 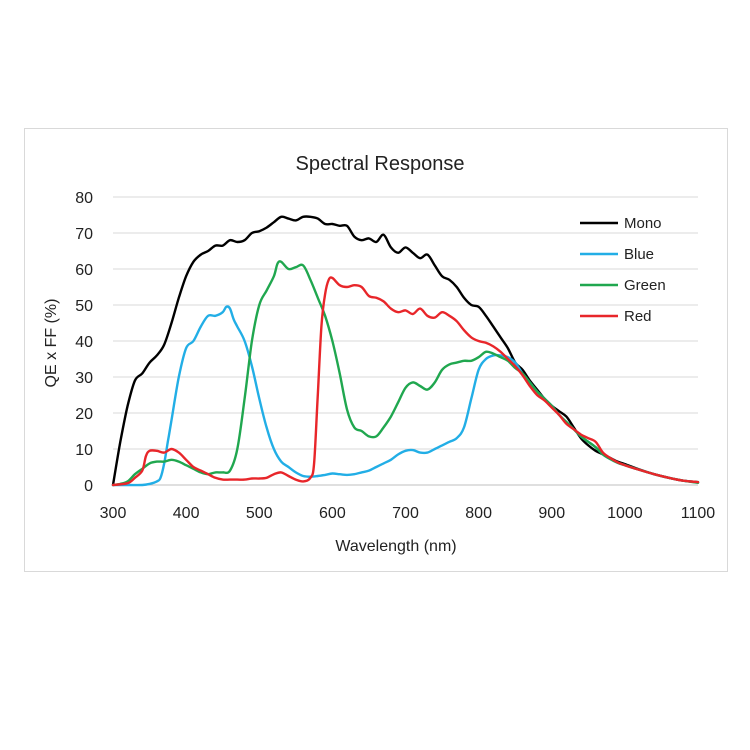 I want to click on legend-label-mono: Mono, so click(x=643, y=223).